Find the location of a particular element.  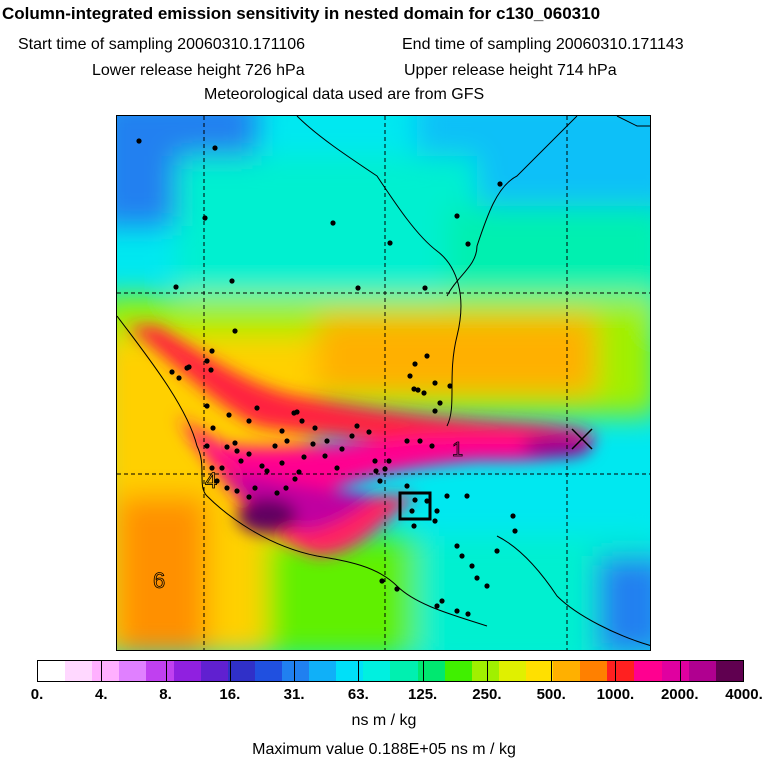

maximum-value-label: Maximum value 0.188E+05 ns m / kg is located at coordinates (384, 749).